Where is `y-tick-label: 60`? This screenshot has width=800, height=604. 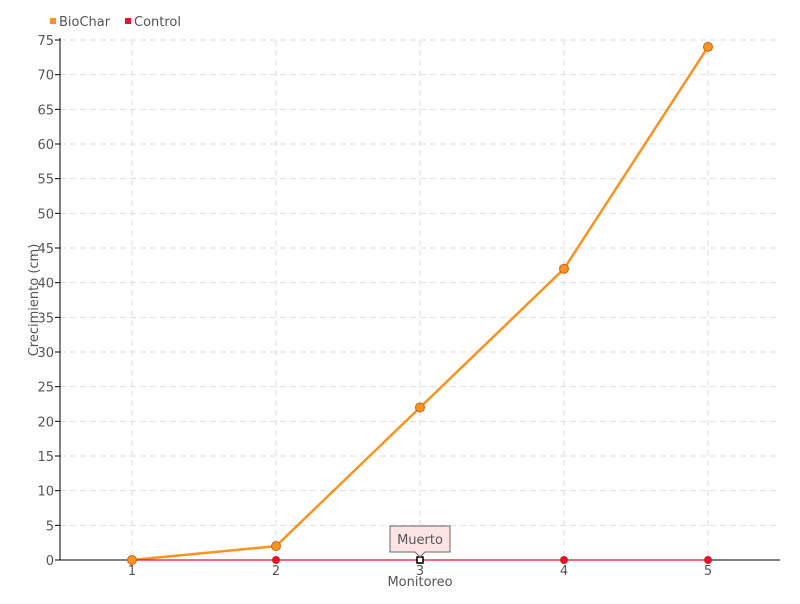
y-tick-label: 60 is located at coordinates (45, 145).